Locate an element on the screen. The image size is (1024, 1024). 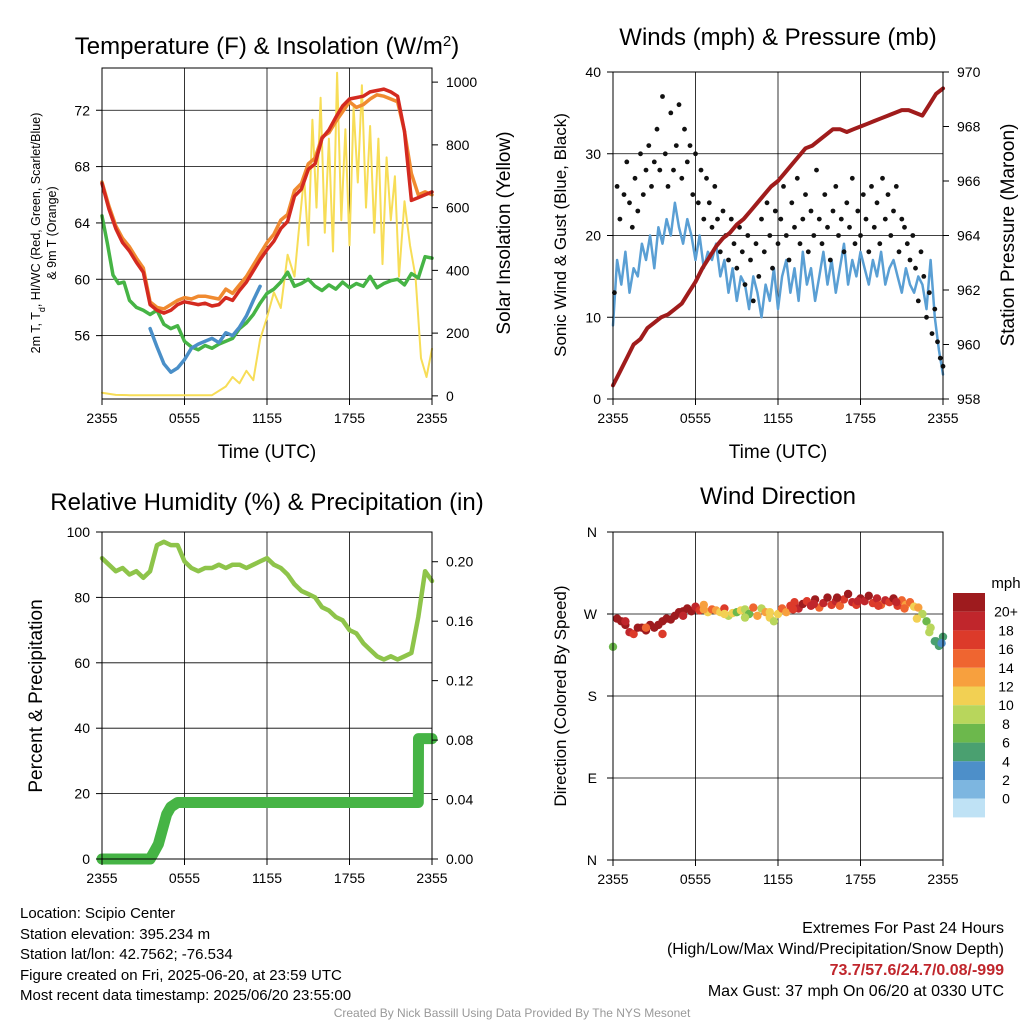
y-tick-label: 60 is located at coordinates (82, 663).